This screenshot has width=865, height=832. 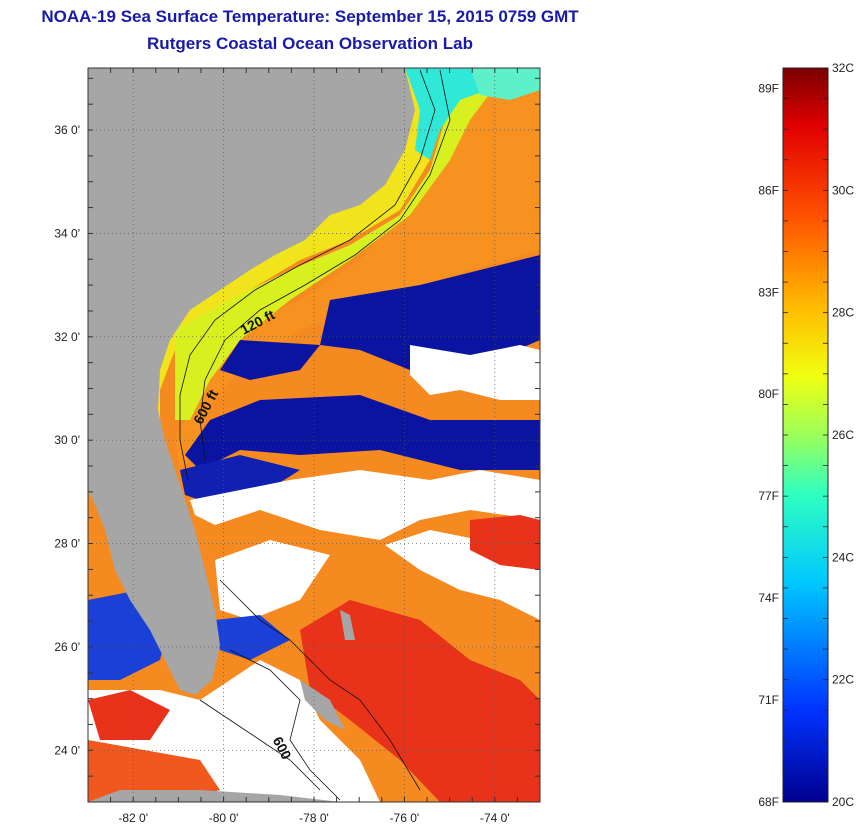 What do you see at coordinates (67, 130) in the screenshot?
I see `y-tick-label: 36 0'` at bounding box center [67, 130].